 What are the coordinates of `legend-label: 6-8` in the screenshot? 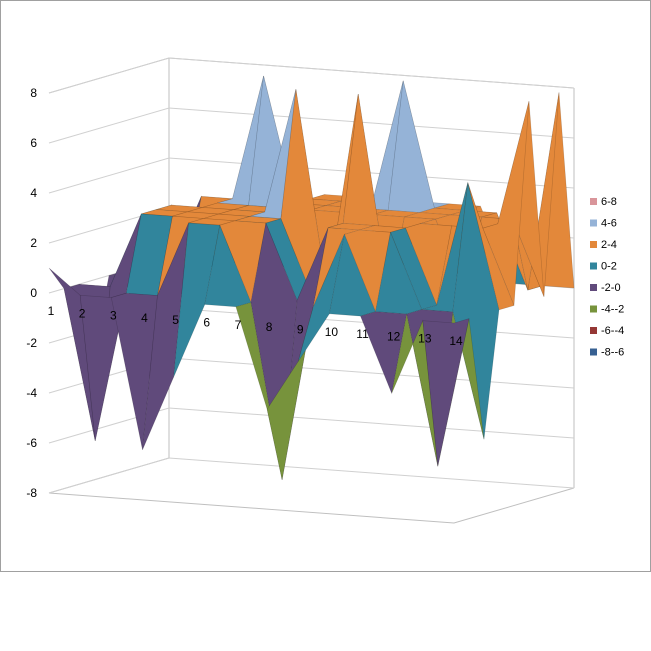 It's located at (609, 202).